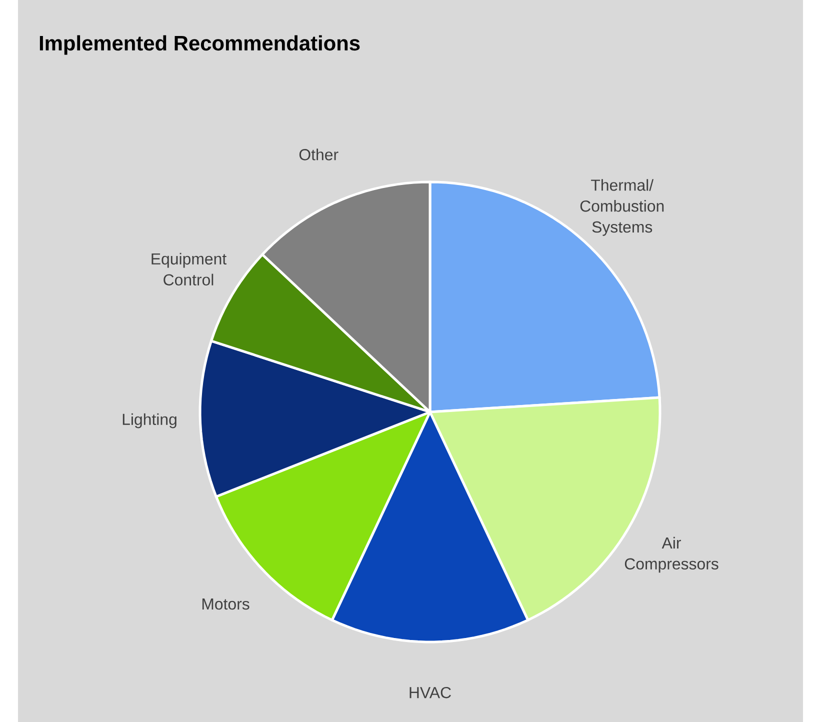  What do you see at coordinates (149, 420) in the screenshot?
I see `slice-label: Lighting` at bounding box center [149, 420].